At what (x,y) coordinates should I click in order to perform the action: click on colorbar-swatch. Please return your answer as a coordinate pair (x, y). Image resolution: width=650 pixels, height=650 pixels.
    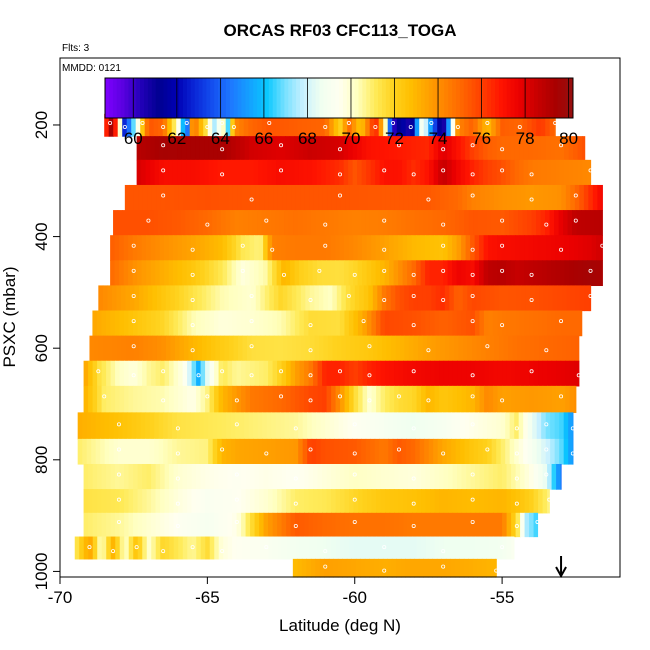
    Looking at the image, I should click on (130, 98).